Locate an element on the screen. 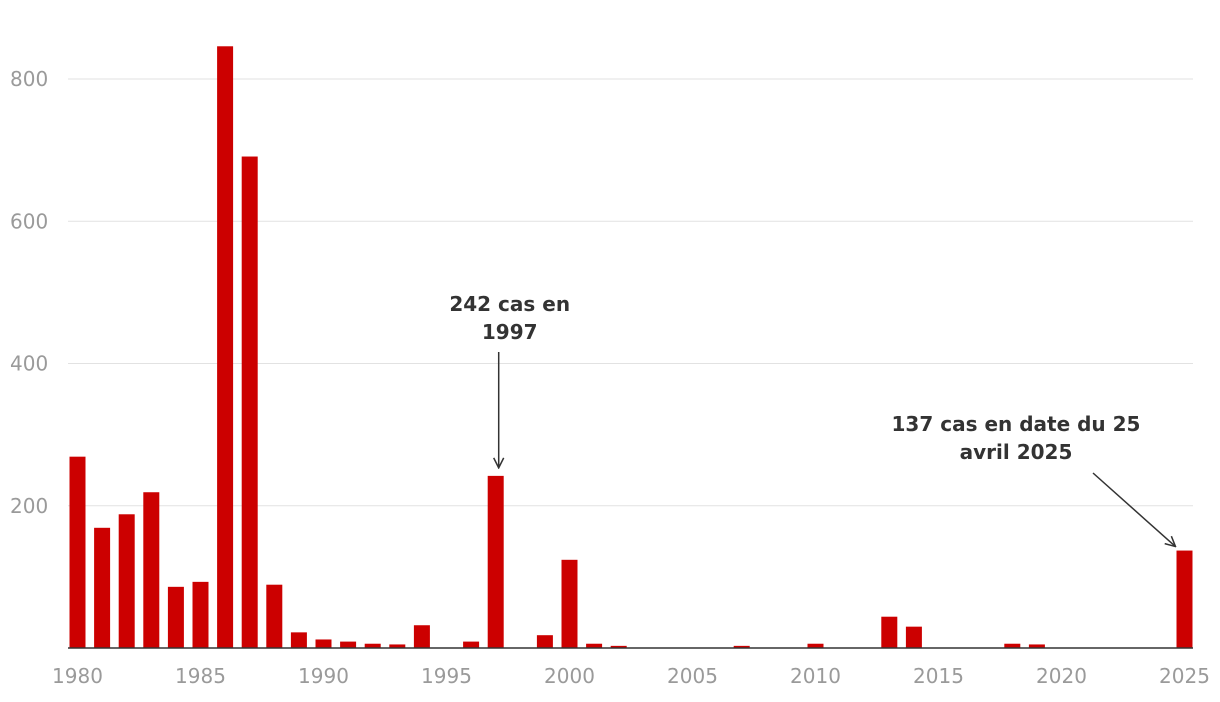 This screenshot has width=1220, height=702. x-tick-label: 2025 is located at coordinates (1184, 676).